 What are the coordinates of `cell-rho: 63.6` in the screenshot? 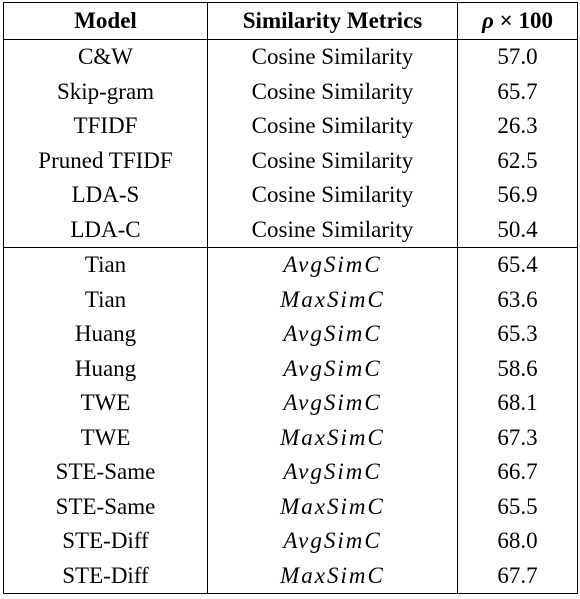 It's located at (517, 299).